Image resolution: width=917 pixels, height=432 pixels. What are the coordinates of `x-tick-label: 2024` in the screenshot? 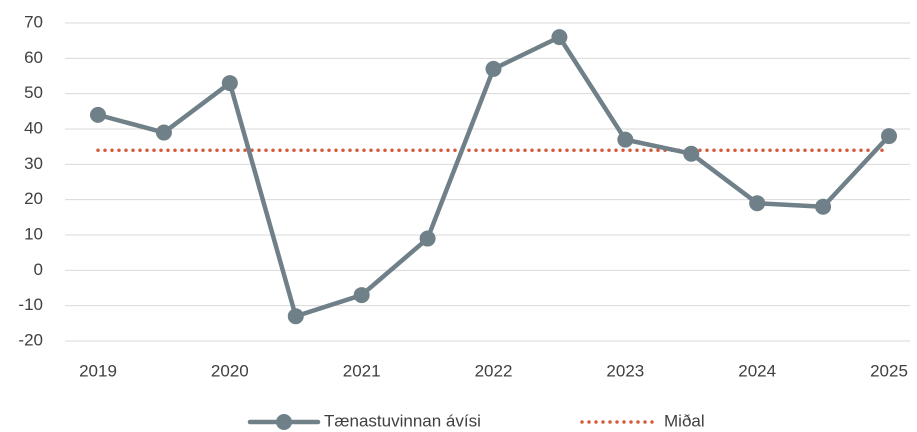 It's located at (757, 370).